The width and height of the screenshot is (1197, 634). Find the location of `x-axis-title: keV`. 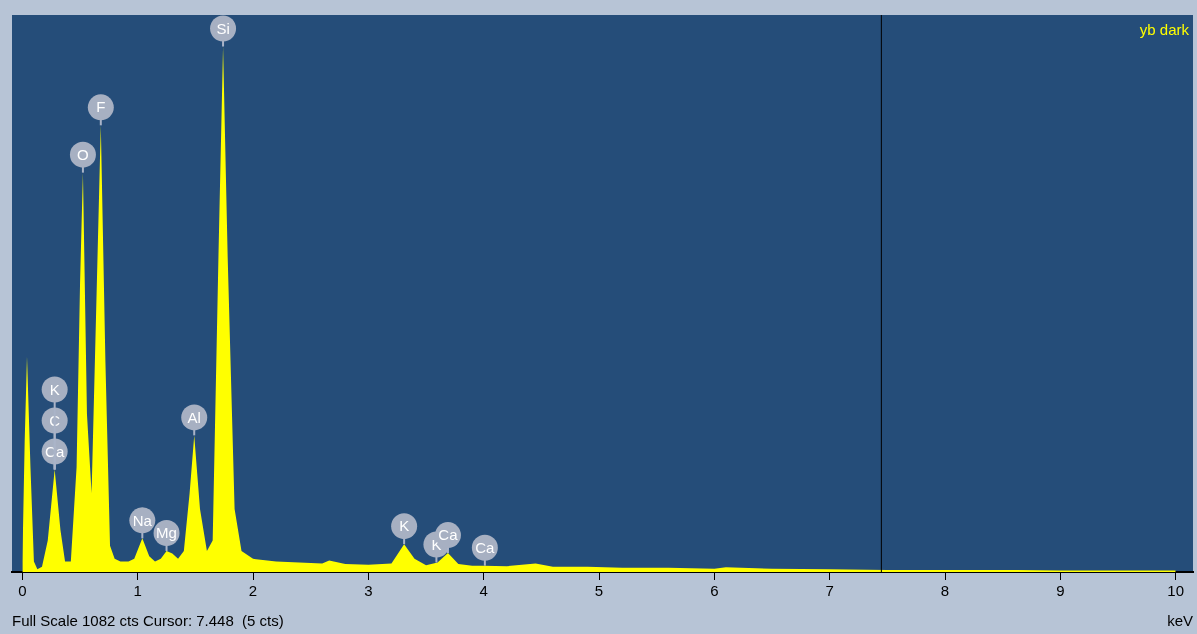

x-axis-title: keV is located at coordinates (1180, 621).